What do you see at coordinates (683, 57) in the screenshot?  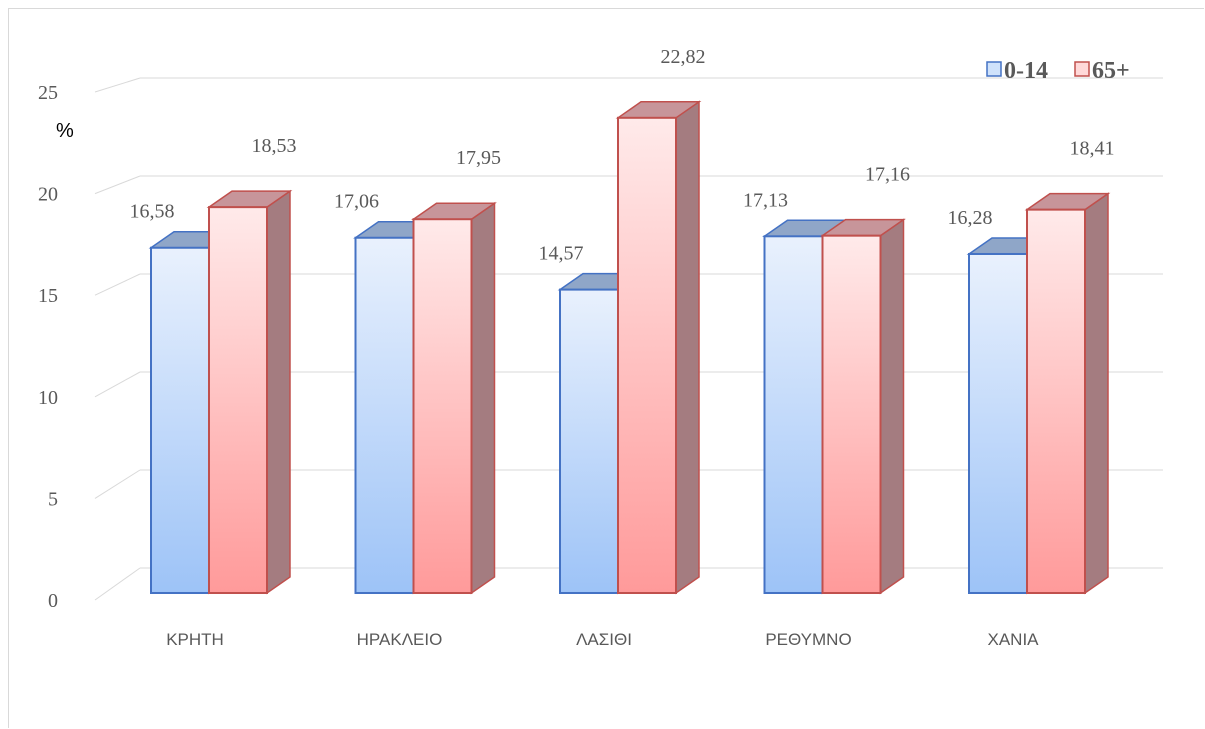 I see `data-label: 22,82` at bounding box center [683, 57].